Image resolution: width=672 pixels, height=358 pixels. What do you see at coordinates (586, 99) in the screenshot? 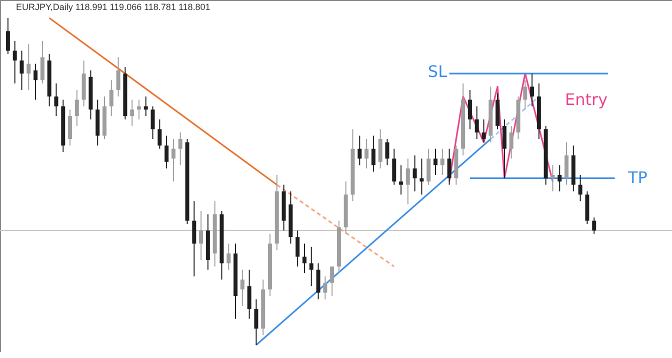
I see `annotation: Entry` at bounding box center [586, 99].